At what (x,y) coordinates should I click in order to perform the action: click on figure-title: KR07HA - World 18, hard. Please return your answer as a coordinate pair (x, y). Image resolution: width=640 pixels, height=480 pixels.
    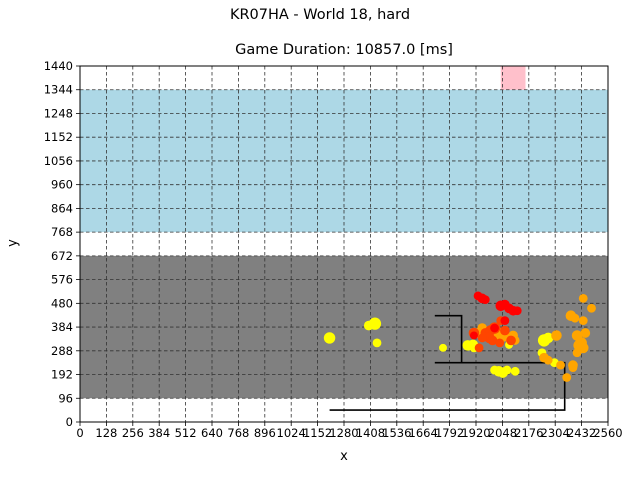
    Looking at the image, I should click on (320, 15).